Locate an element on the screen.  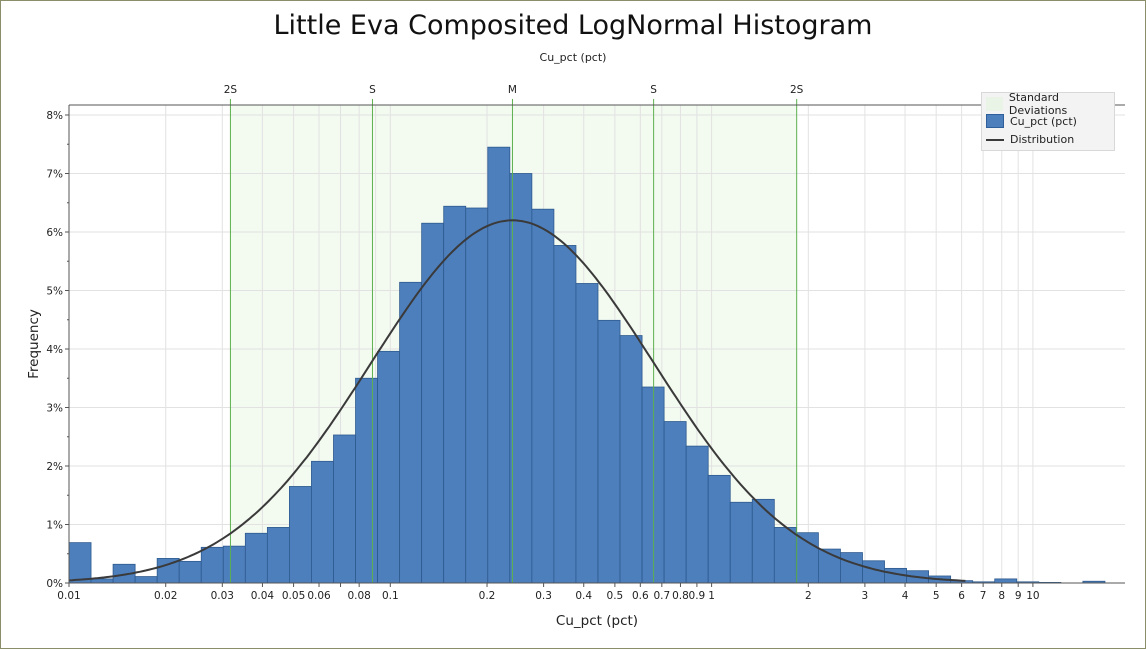
x-tick-label: 8 is located at coordinates (1001, 596).